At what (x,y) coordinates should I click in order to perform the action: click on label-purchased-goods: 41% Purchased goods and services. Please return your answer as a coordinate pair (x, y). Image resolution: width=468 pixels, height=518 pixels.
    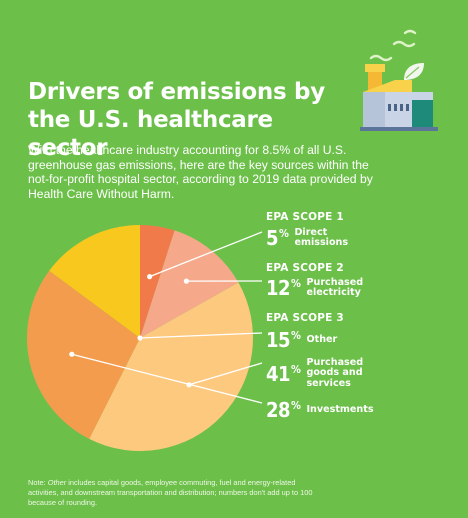
    Looking at the image, I should click on (317, 373).